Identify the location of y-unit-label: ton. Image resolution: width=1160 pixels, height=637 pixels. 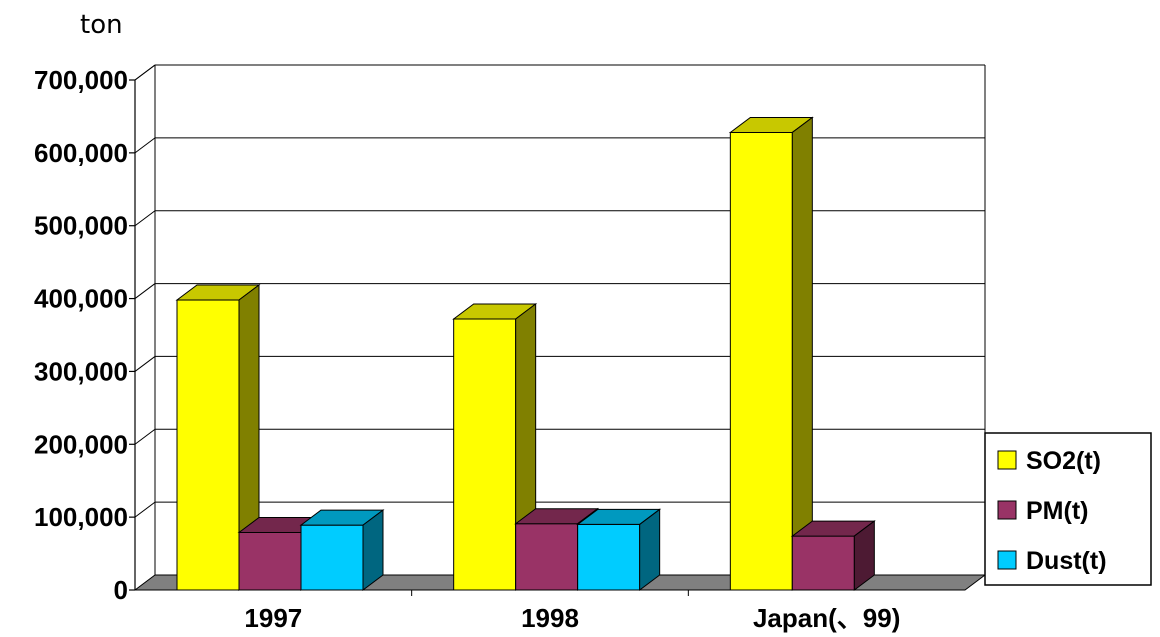
(101, 25).